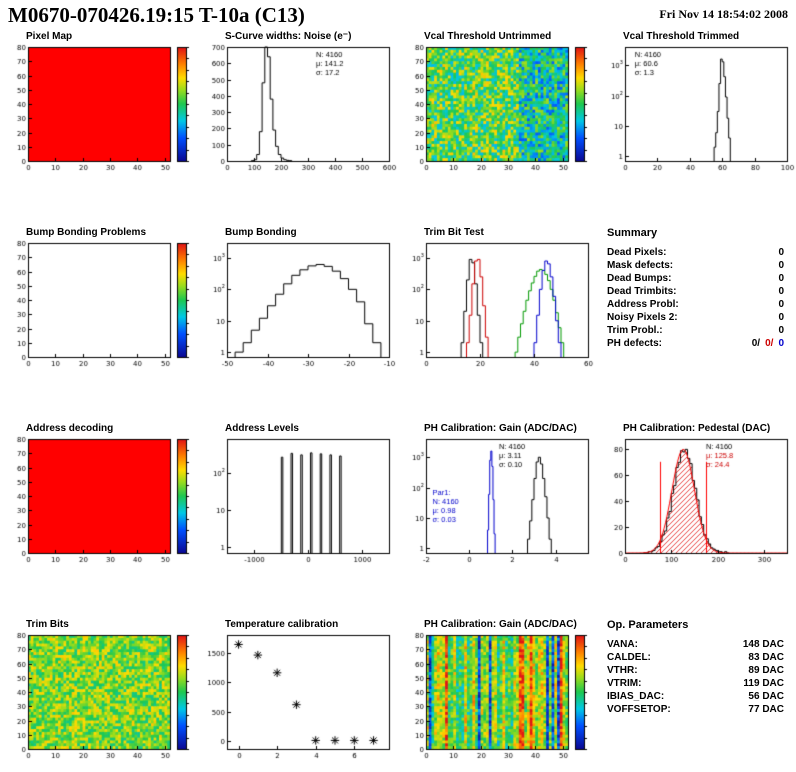 The height and width of the screenshot is (772, 796). I want to click on address-decoding-heatmap, so click(100, 501).